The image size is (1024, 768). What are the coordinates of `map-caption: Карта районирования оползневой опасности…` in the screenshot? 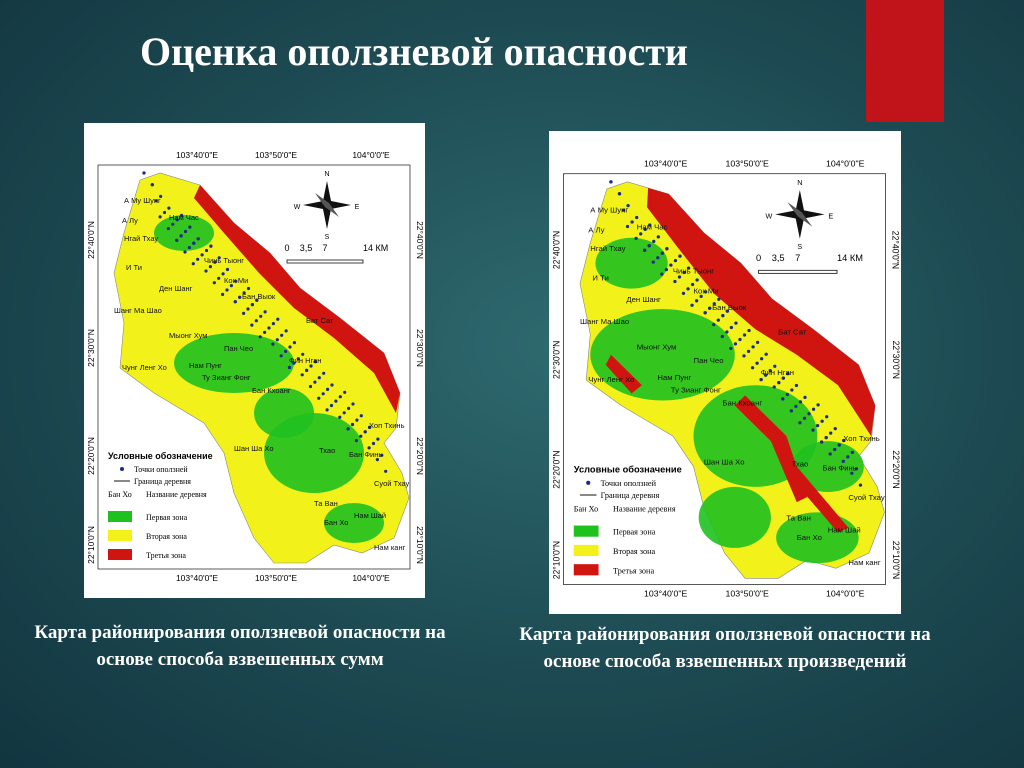 It's located at (725, 648).